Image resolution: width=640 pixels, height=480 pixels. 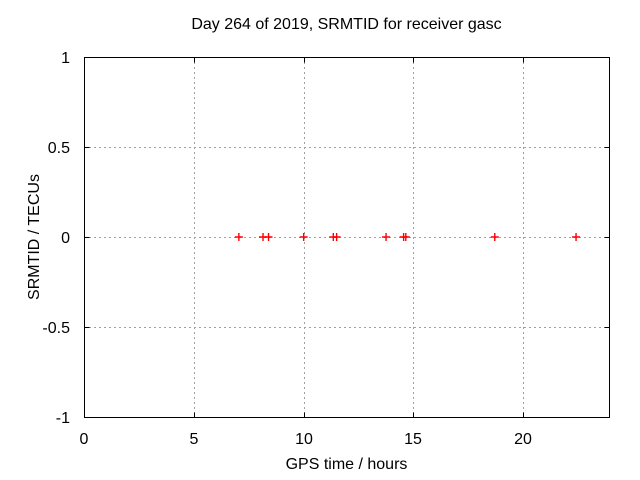 What do you see at coordinates (346, 464) in the screenshot?
I see `x-axis-label: GPS time / hours` at bounding box center [346, 464].